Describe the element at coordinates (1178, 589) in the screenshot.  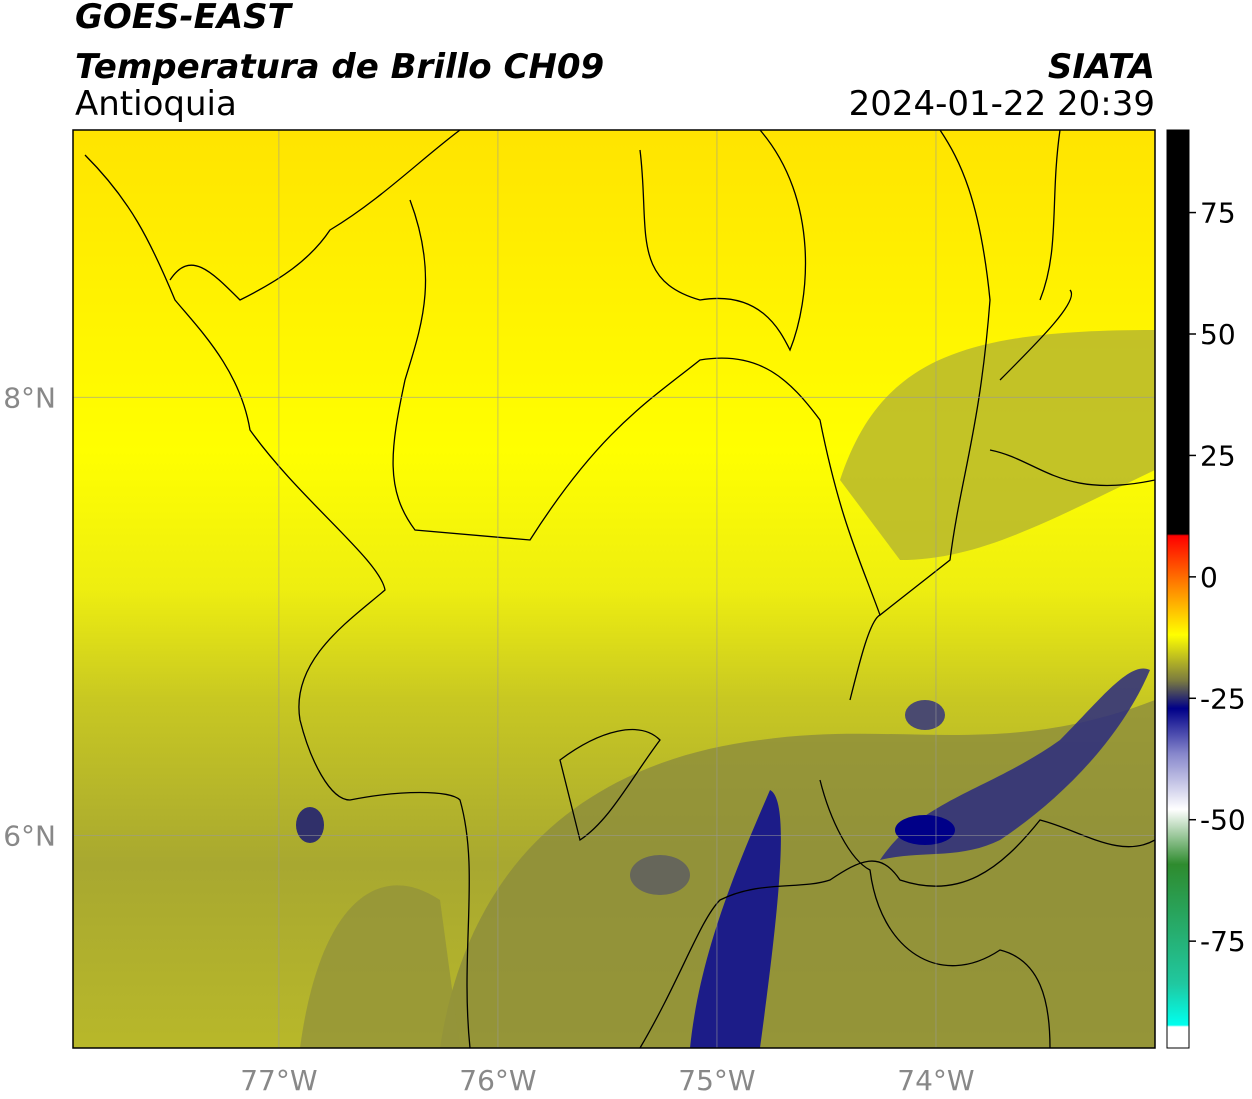
I see `colorbar` at that location.